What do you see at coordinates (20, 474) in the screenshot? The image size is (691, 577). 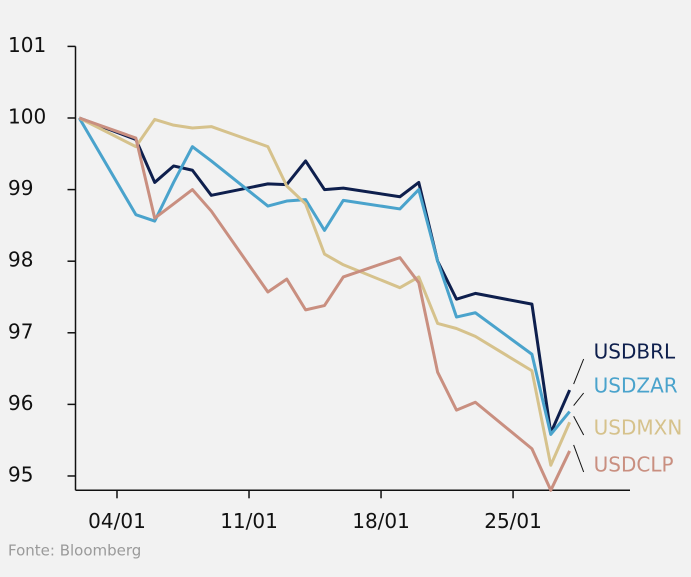 I see `y-tick-label: 95` at bounding box center [20, 474].